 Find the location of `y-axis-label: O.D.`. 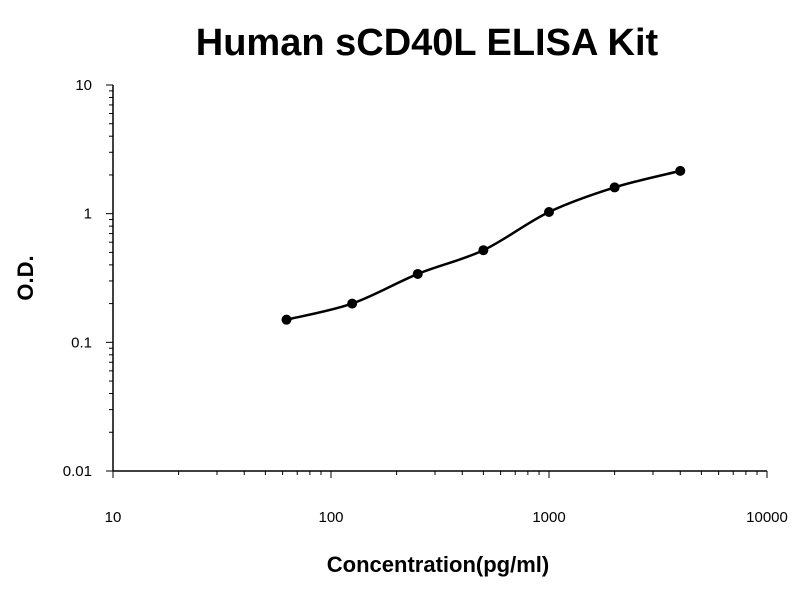

y-axis-label: O.D. is located at coordinates (25, 277).